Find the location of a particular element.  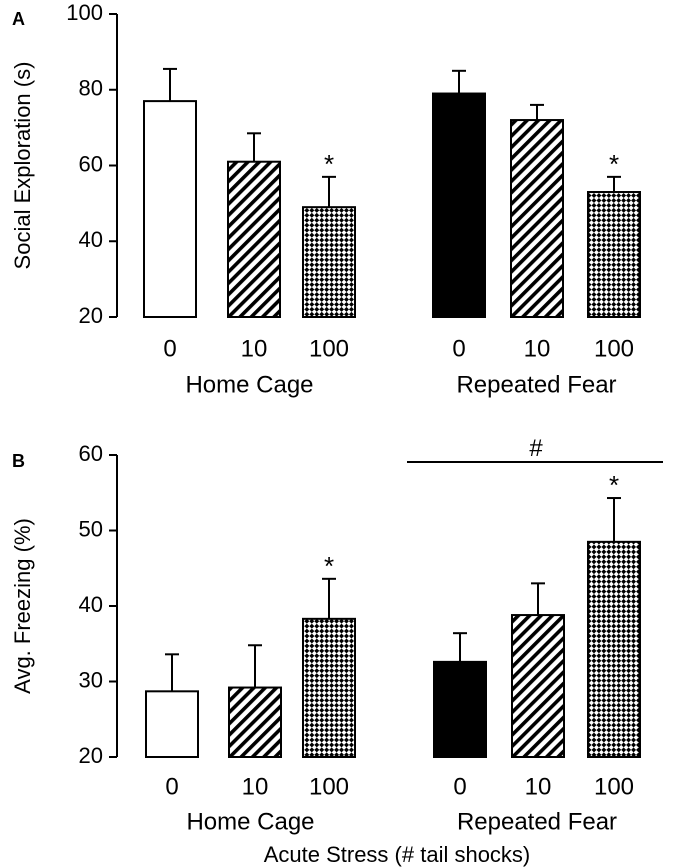

x-axis-label: Acute Stress (# tail shocks) is located at coordinates (397, 854).